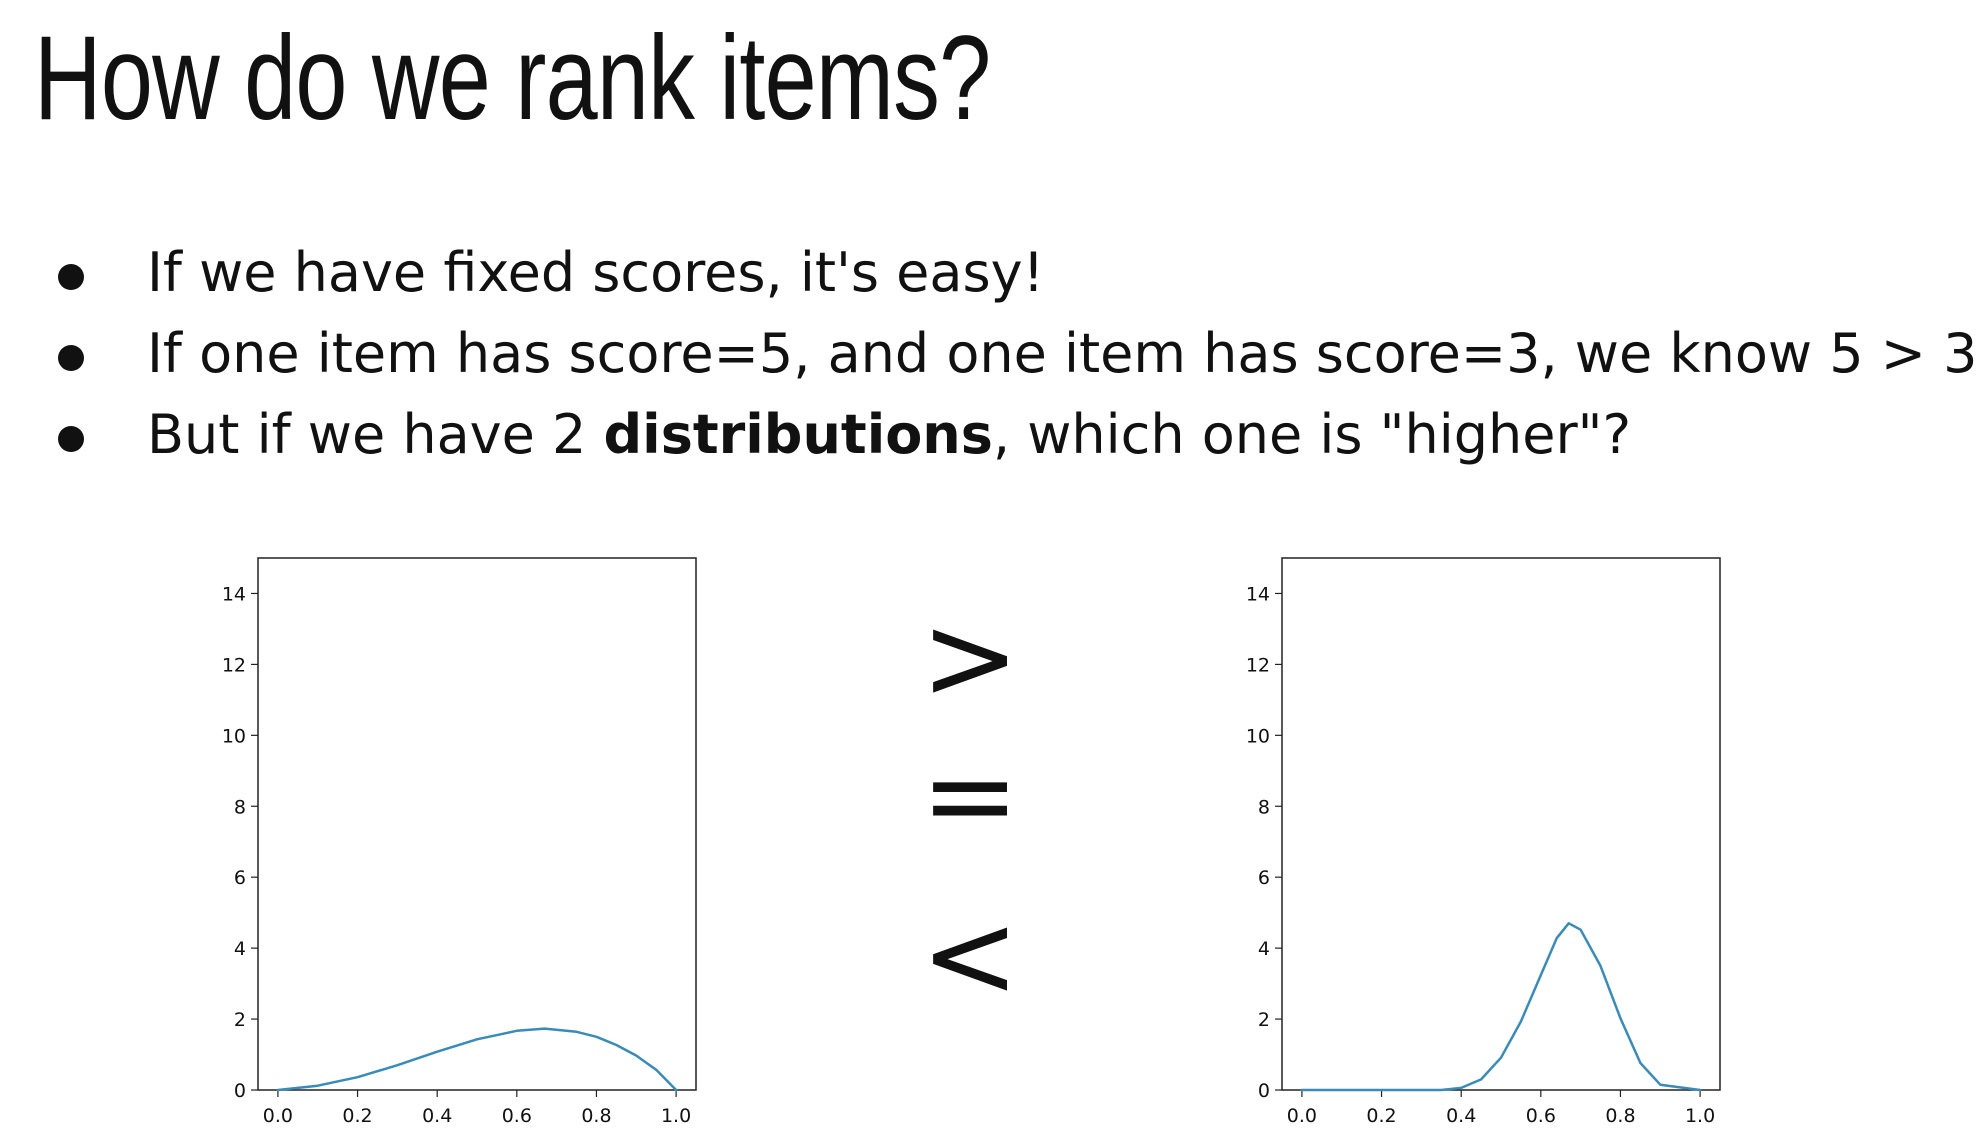  I want to click on right-chart-x-tick-label: 1.0, so click(1700, 1116).